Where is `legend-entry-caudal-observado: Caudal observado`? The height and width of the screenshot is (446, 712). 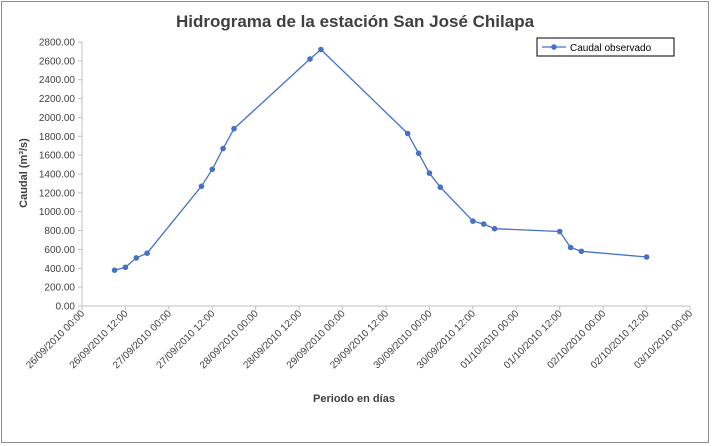 legend-entry-caudal-observado: Caudal observado is located at coordinates (611, 48).